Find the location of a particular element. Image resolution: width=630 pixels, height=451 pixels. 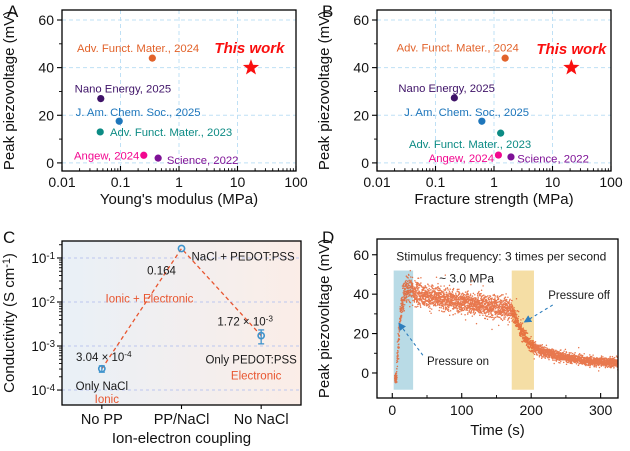

piezovoltage-trace is located at coordinates (505, 326).